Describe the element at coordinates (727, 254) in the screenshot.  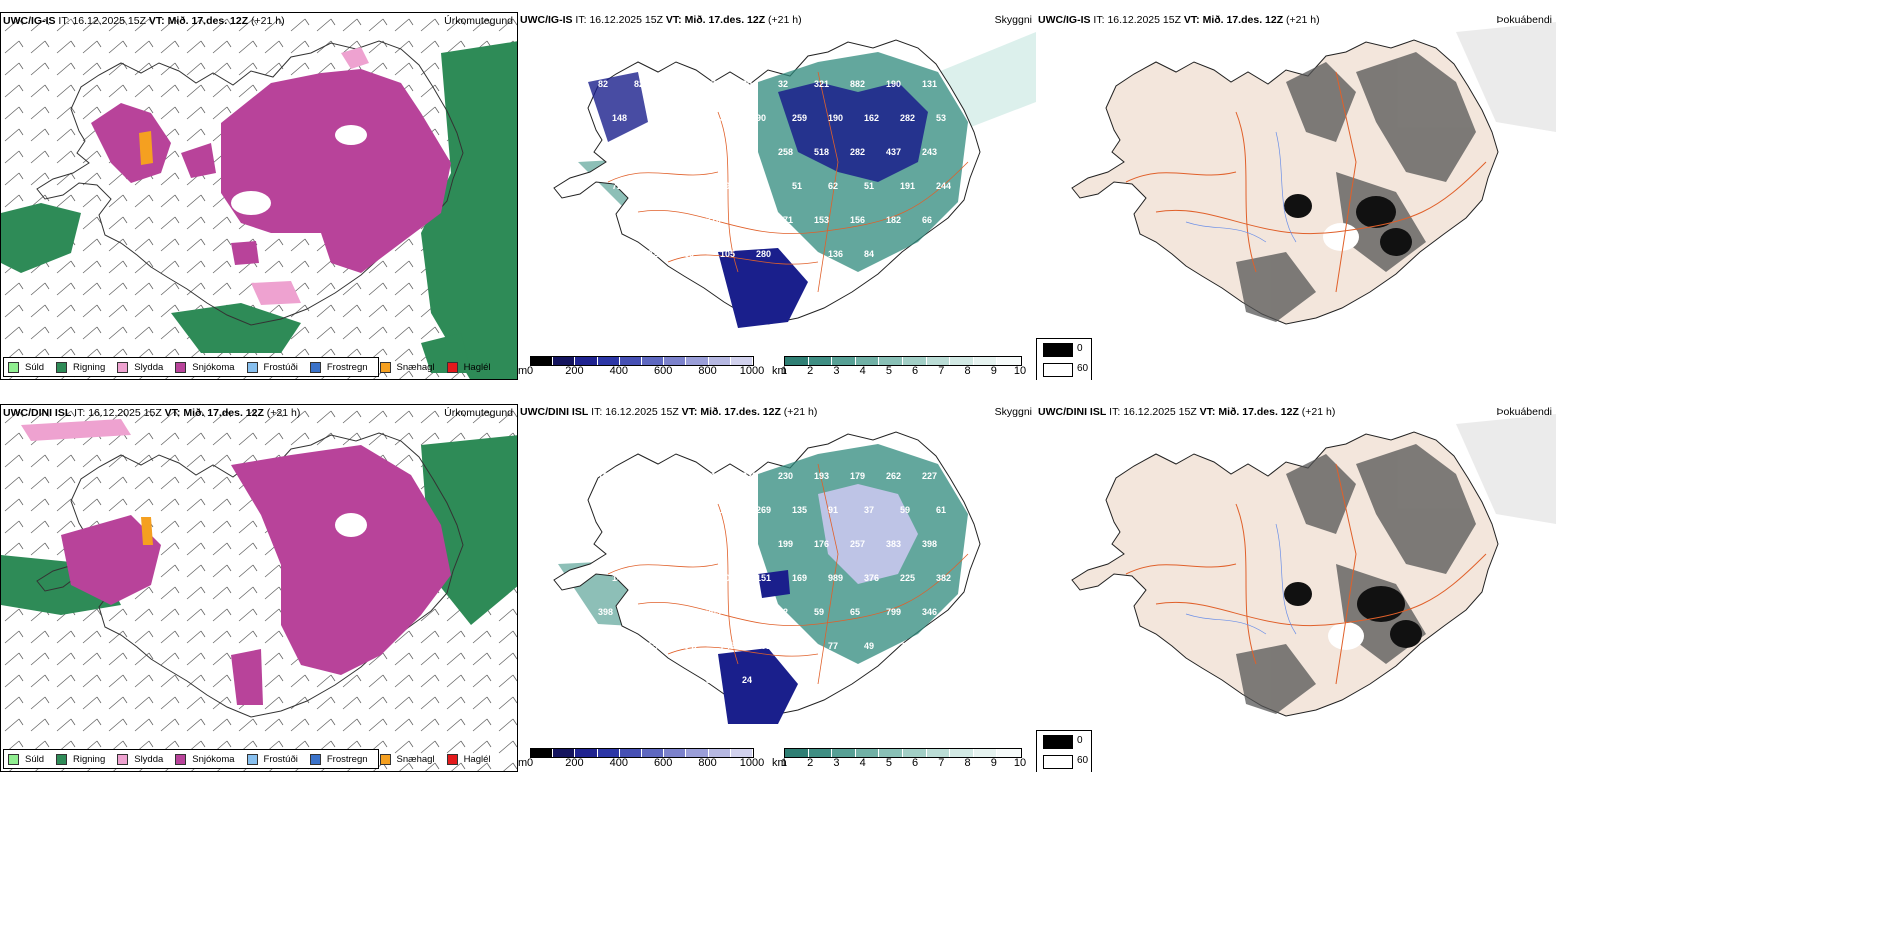
I see `visibility-label: 105` at that location.